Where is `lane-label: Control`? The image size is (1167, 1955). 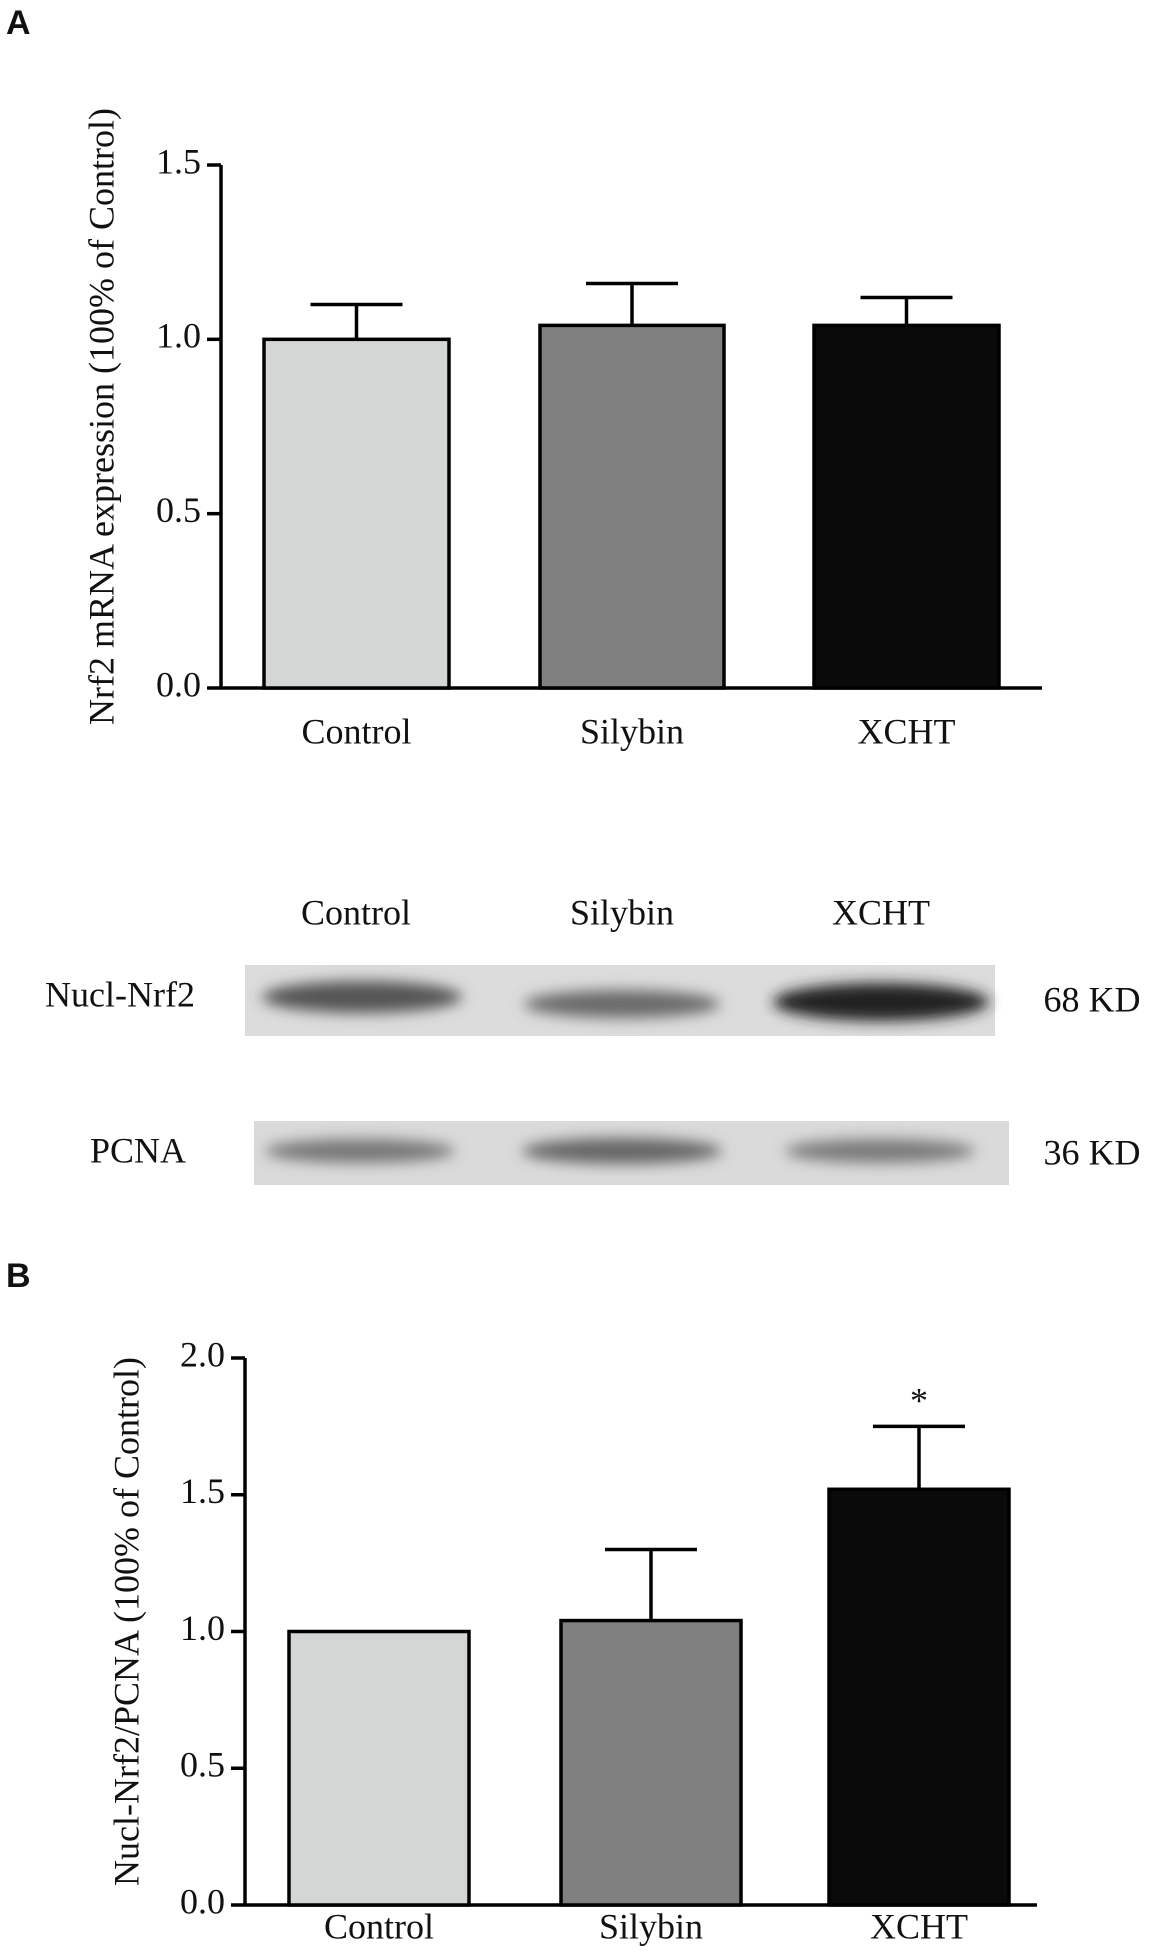
lane-label: Control is located at coordinates (356, 912).